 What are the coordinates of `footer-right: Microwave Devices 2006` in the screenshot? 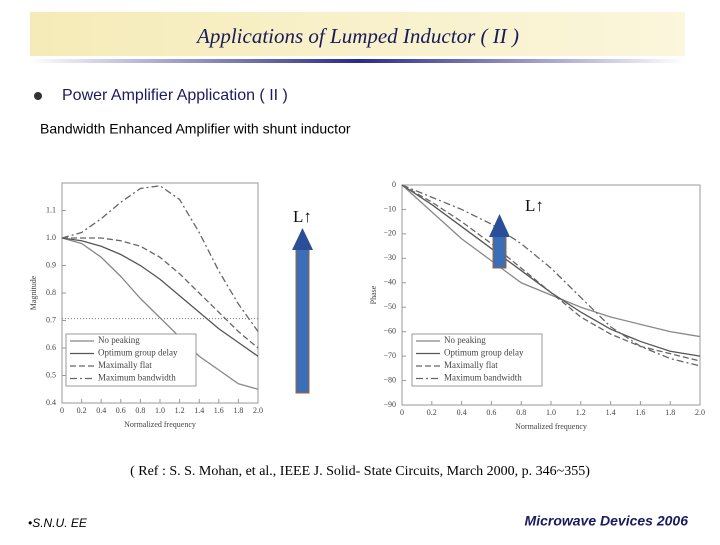 It's located at (607, 521).